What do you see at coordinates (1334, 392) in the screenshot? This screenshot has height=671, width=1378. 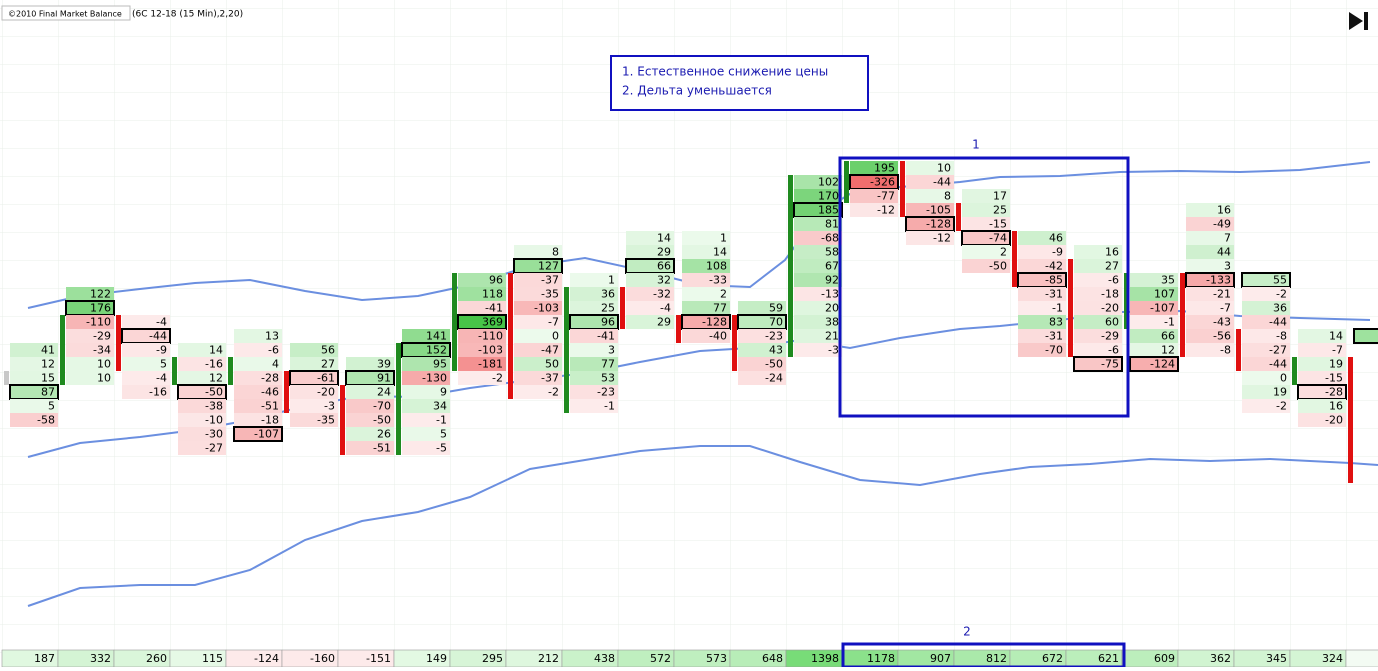 I see `cell-value: -28` at bounding box center [1334, 392].